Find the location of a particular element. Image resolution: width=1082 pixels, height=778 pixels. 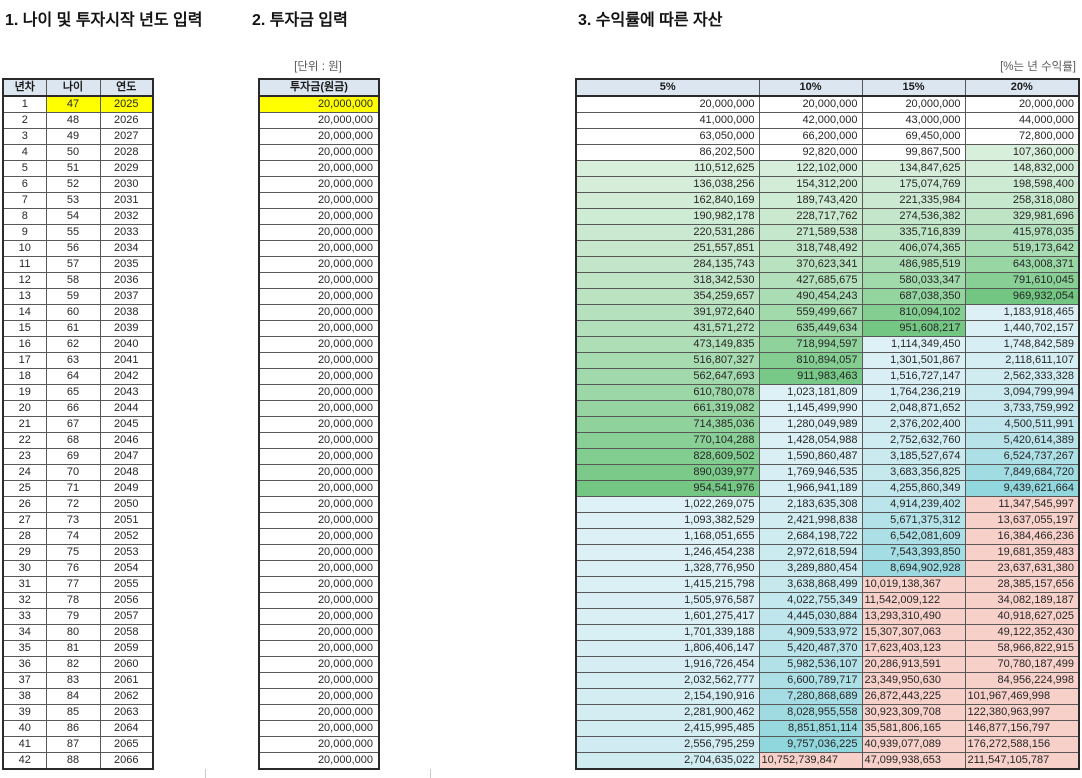

asset-cell-20%: 70,780,187,499 is located at coordinates (1022, 664).